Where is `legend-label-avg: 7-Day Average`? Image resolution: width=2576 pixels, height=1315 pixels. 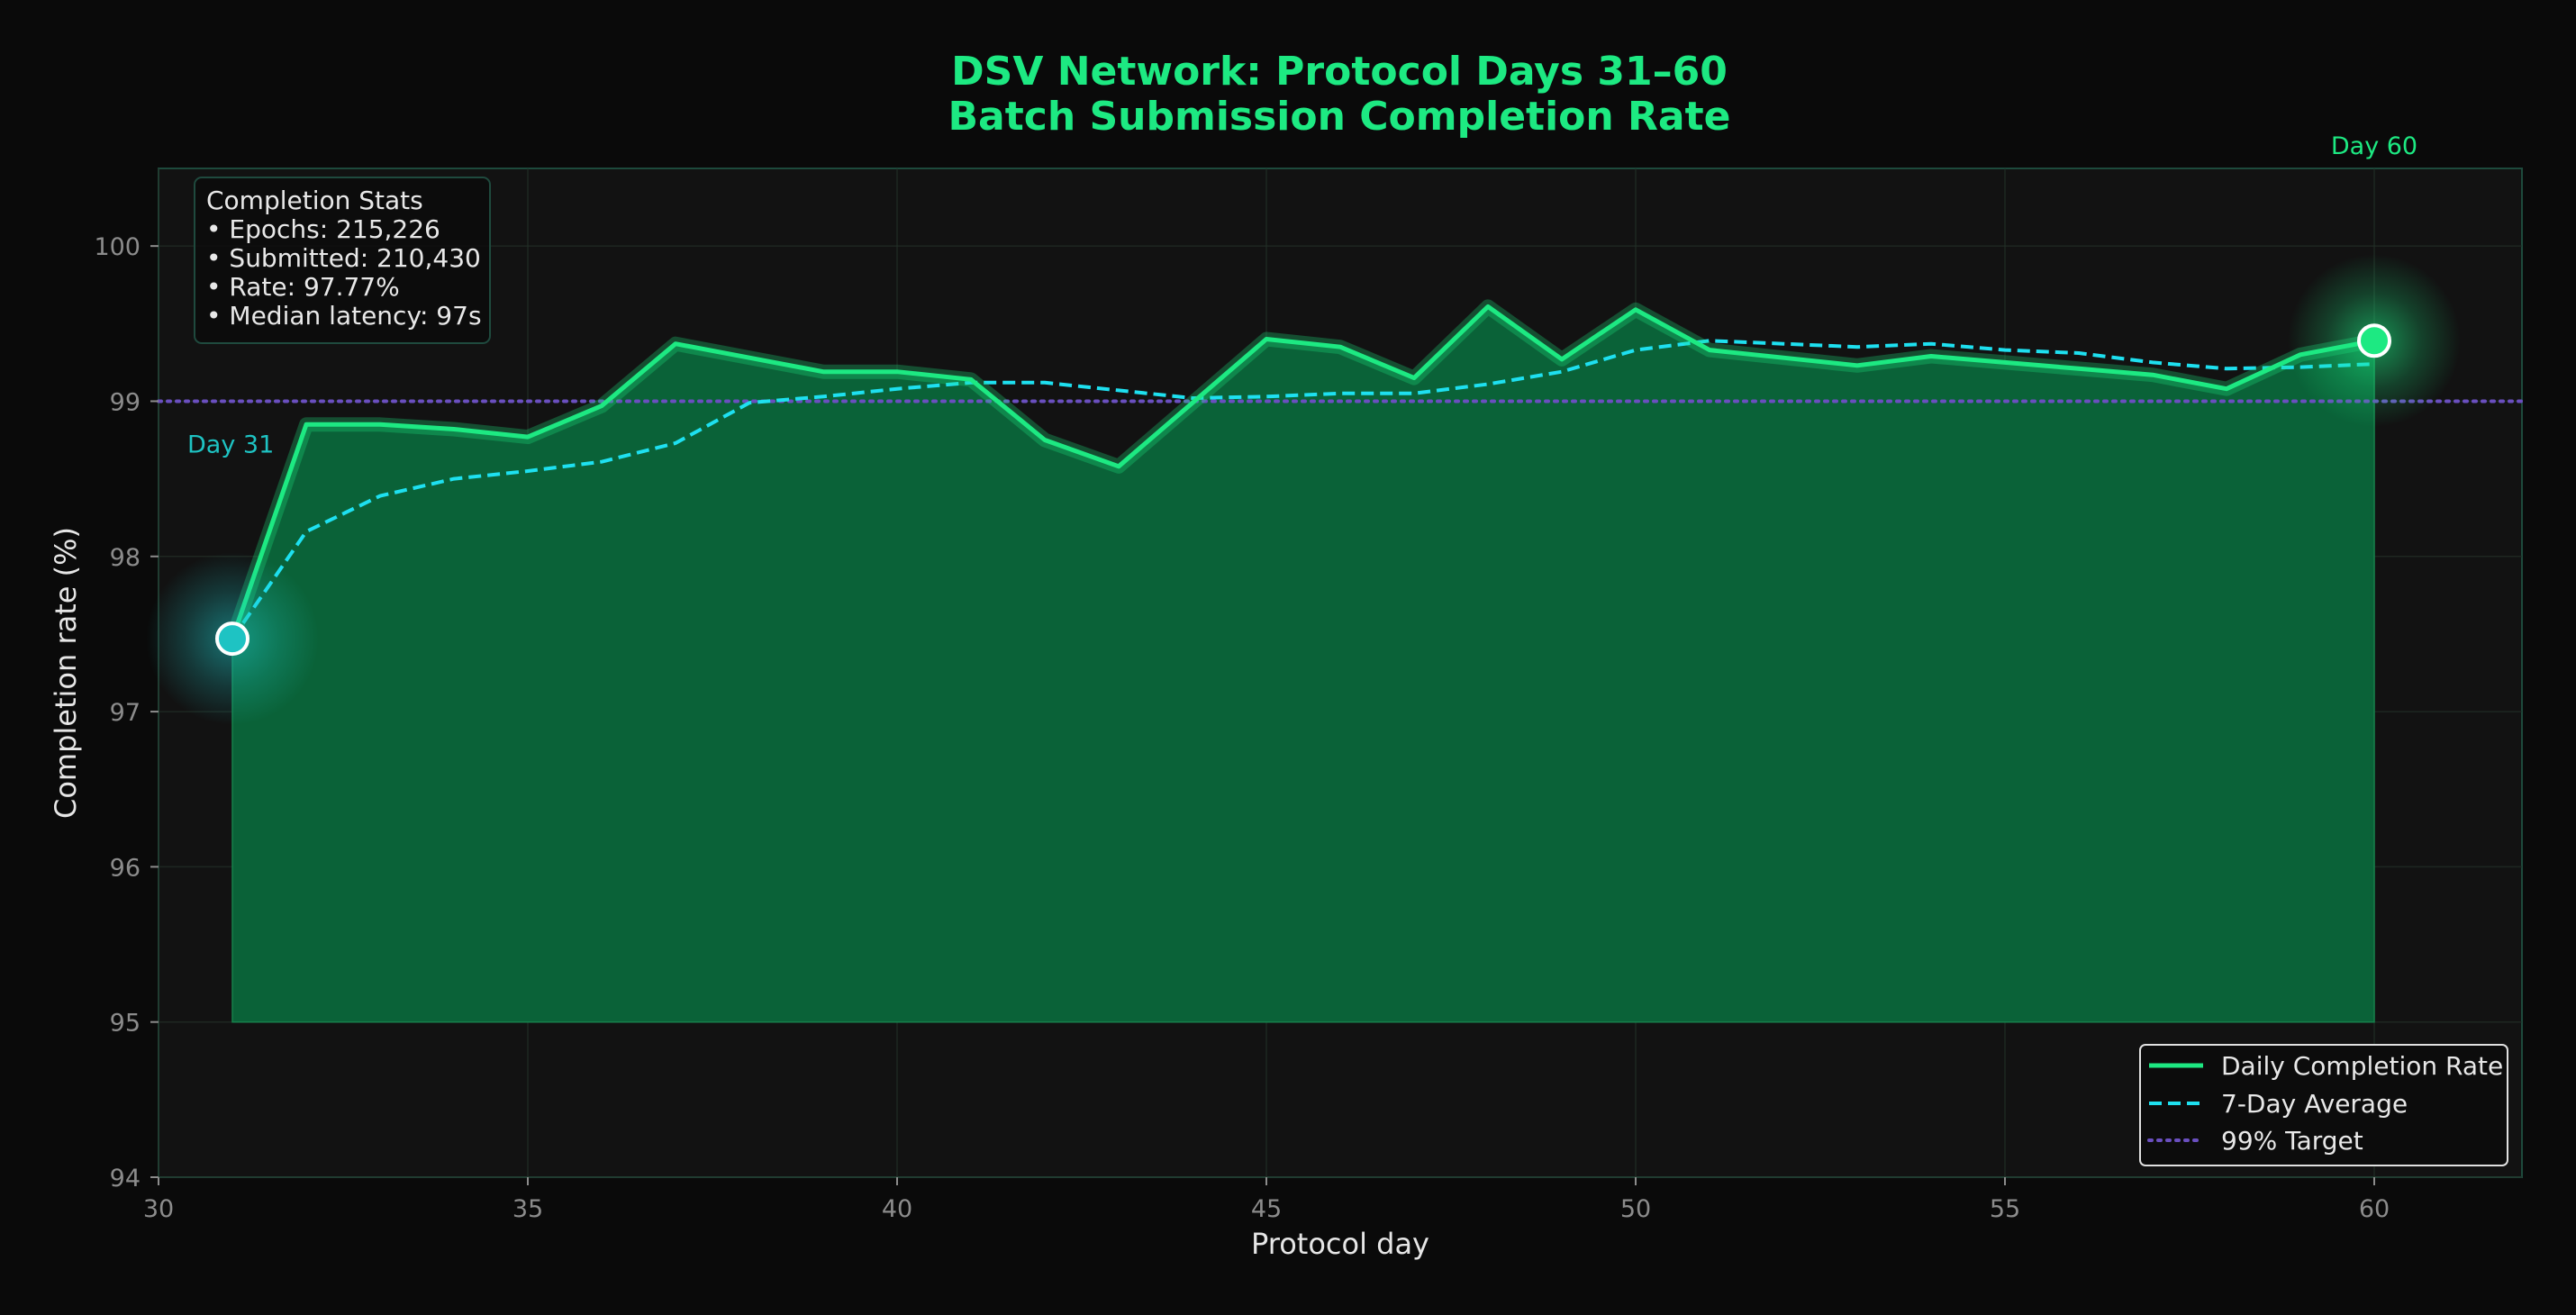
legend-label-avg: 7-Day Average is located at coordinates (2314, 1104).